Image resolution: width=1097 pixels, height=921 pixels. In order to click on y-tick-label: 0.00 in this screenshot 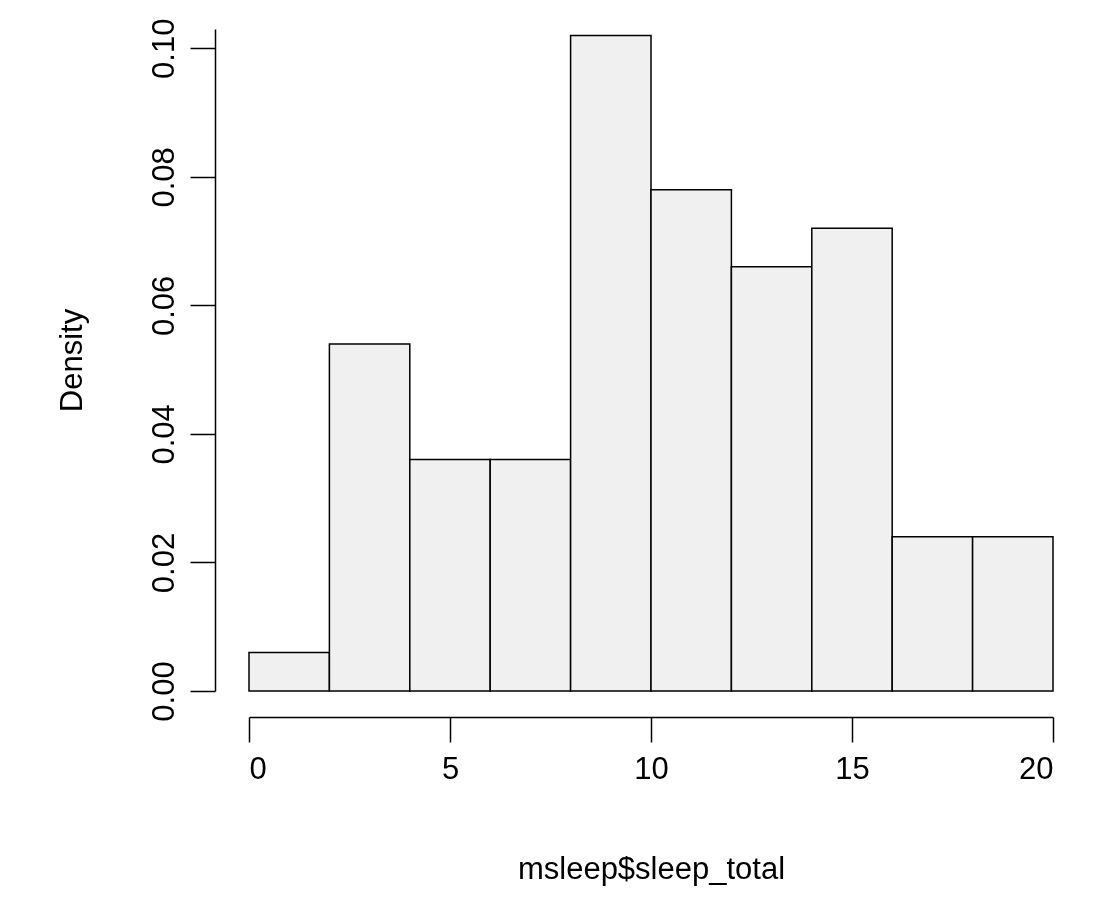, I will do `click(163, 691)`.